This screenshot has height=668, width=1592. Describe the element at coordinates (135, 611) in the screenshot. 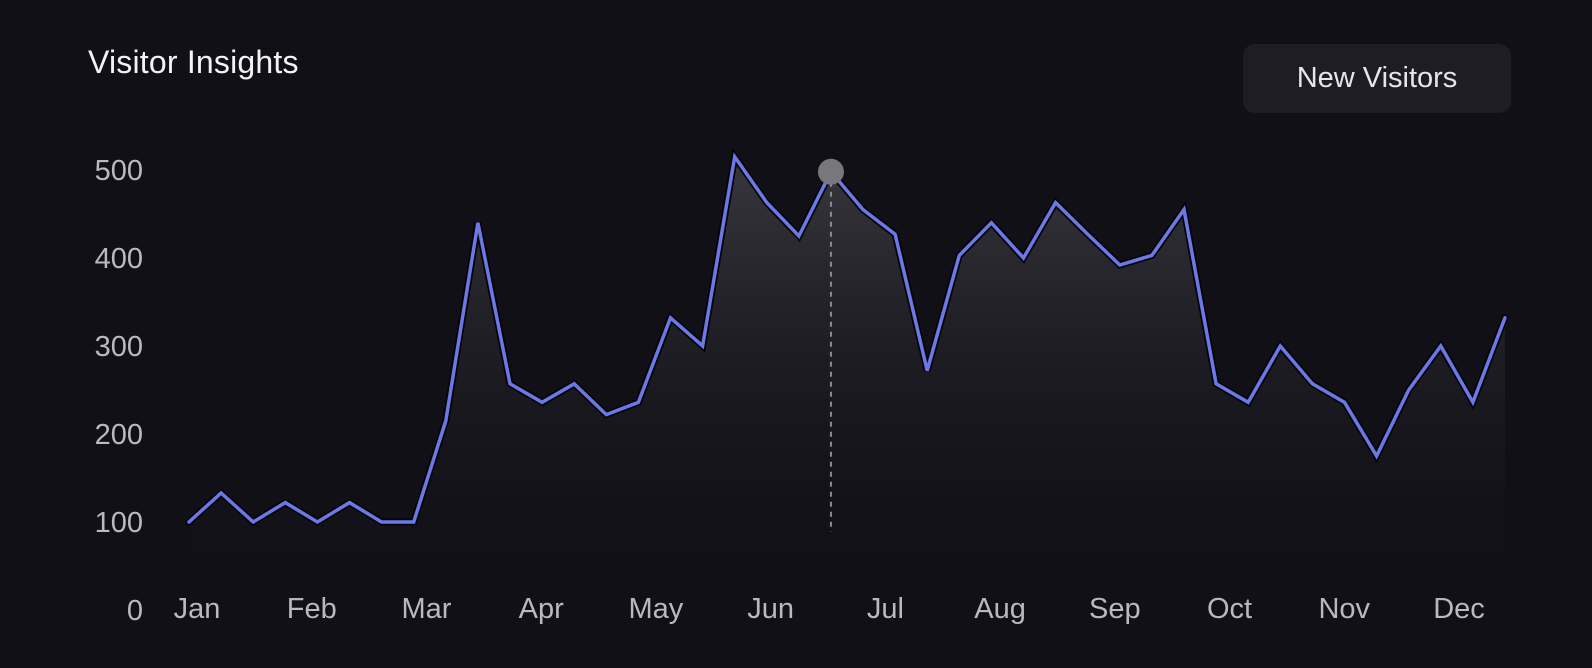

I see `y-tick-label: 0` at that location.